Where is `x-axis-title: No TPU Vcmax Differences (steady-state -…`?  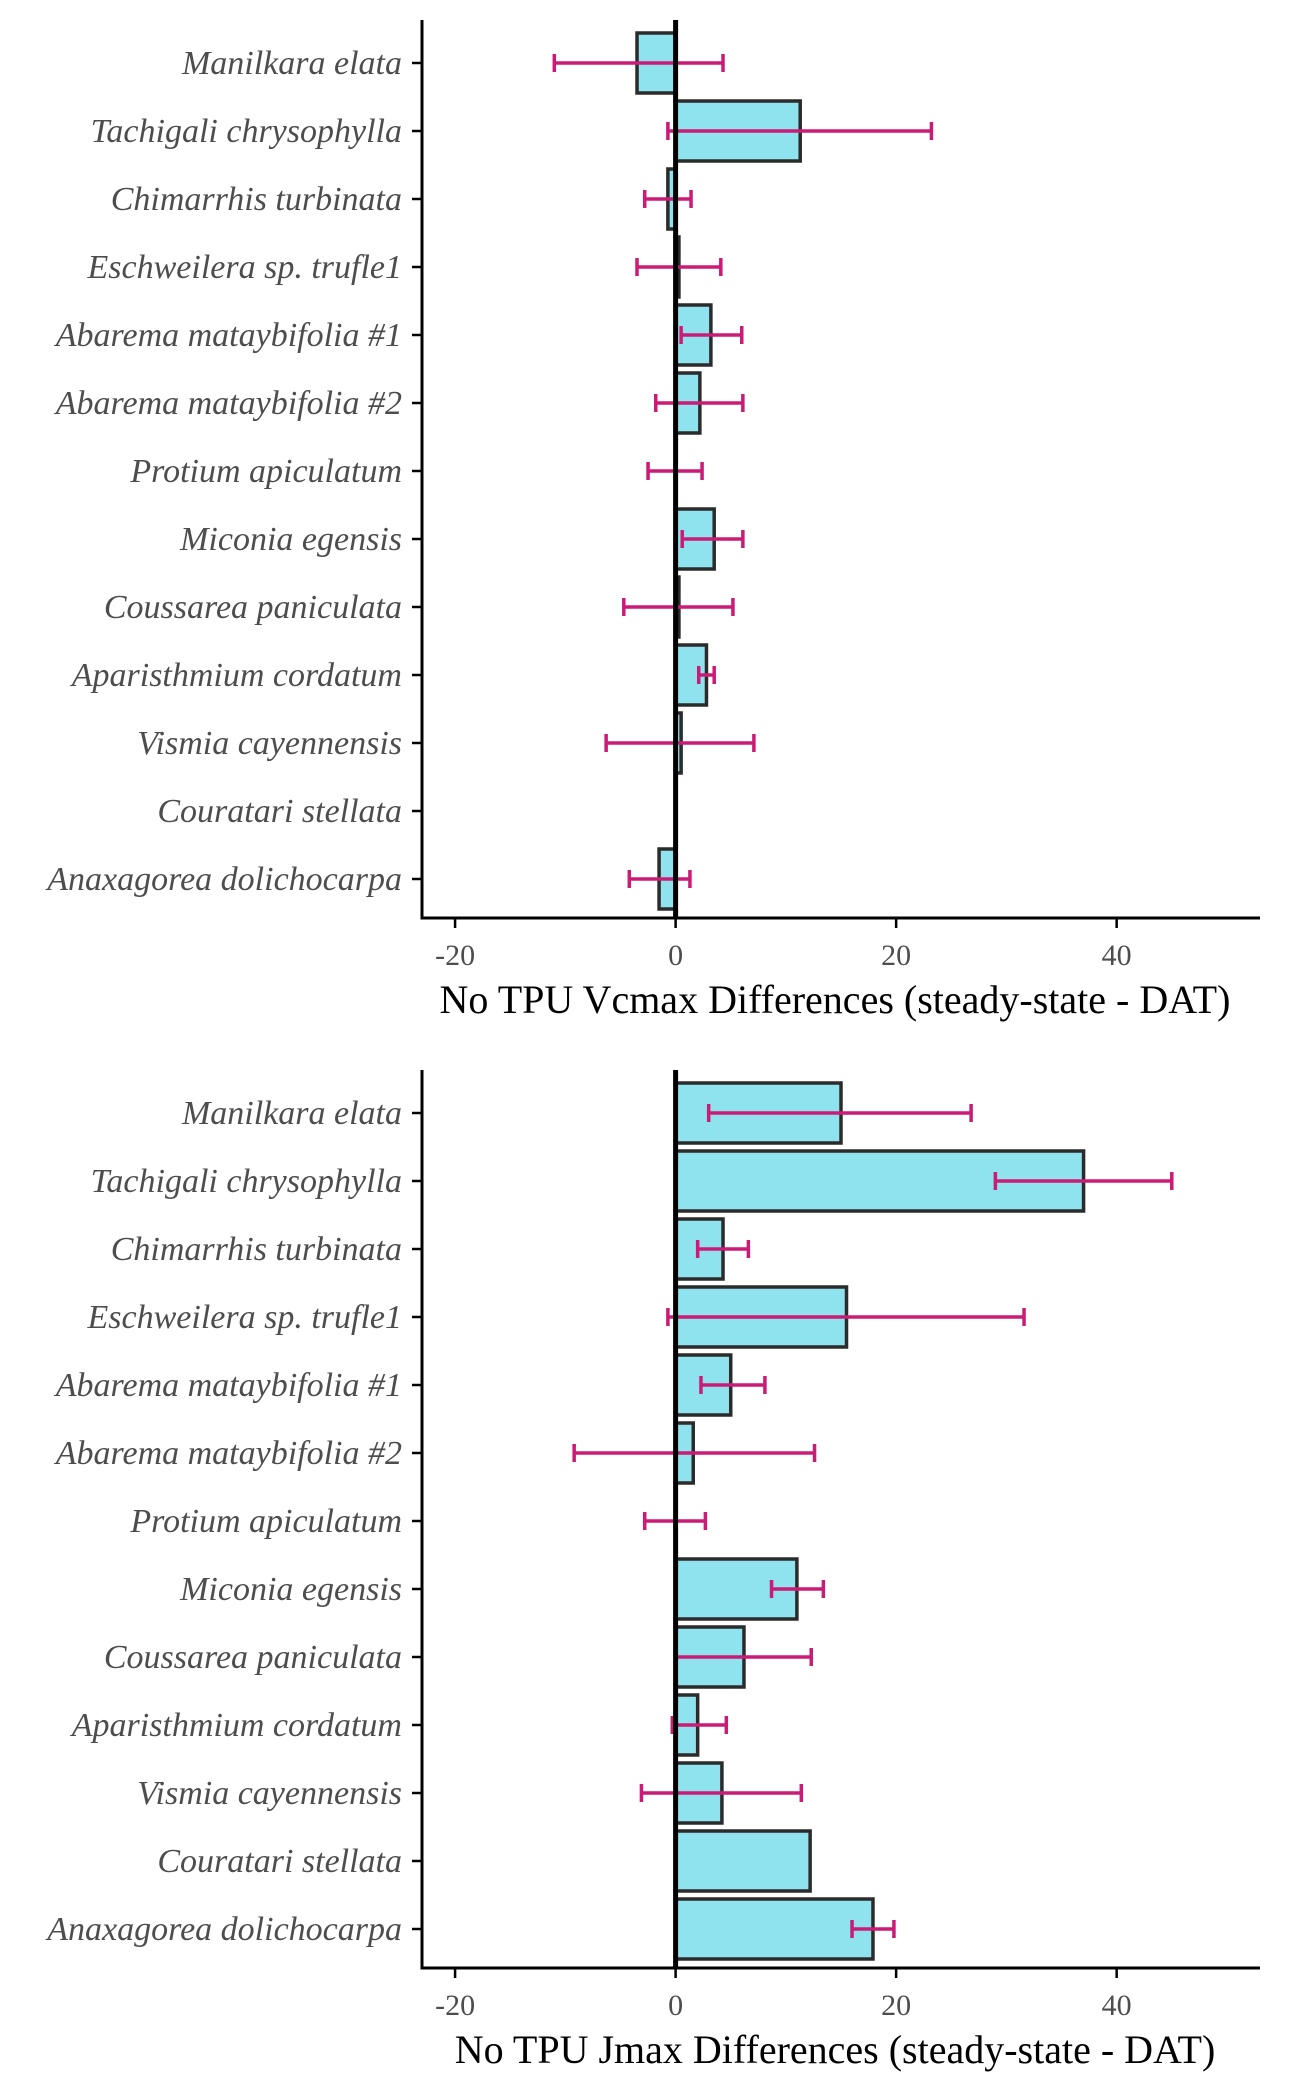 x-axis-title: No TPU Vcmax Differences (steady-state -… is located at coordinates (835, 999).